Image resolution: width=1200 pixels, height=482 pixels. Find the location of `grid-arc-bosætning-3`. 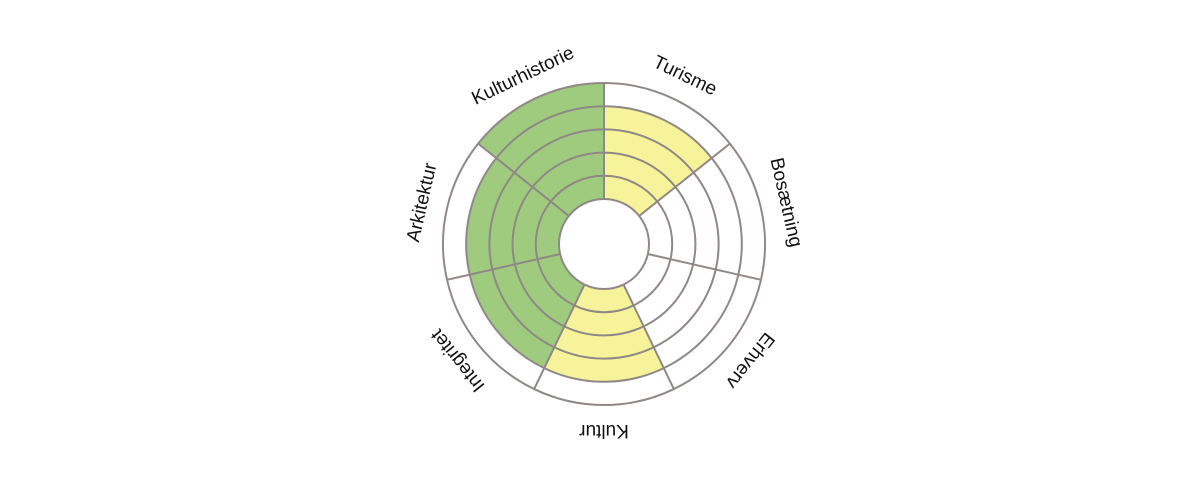

grid-arc-bosætning-3 is located at coordinates (706, 220).